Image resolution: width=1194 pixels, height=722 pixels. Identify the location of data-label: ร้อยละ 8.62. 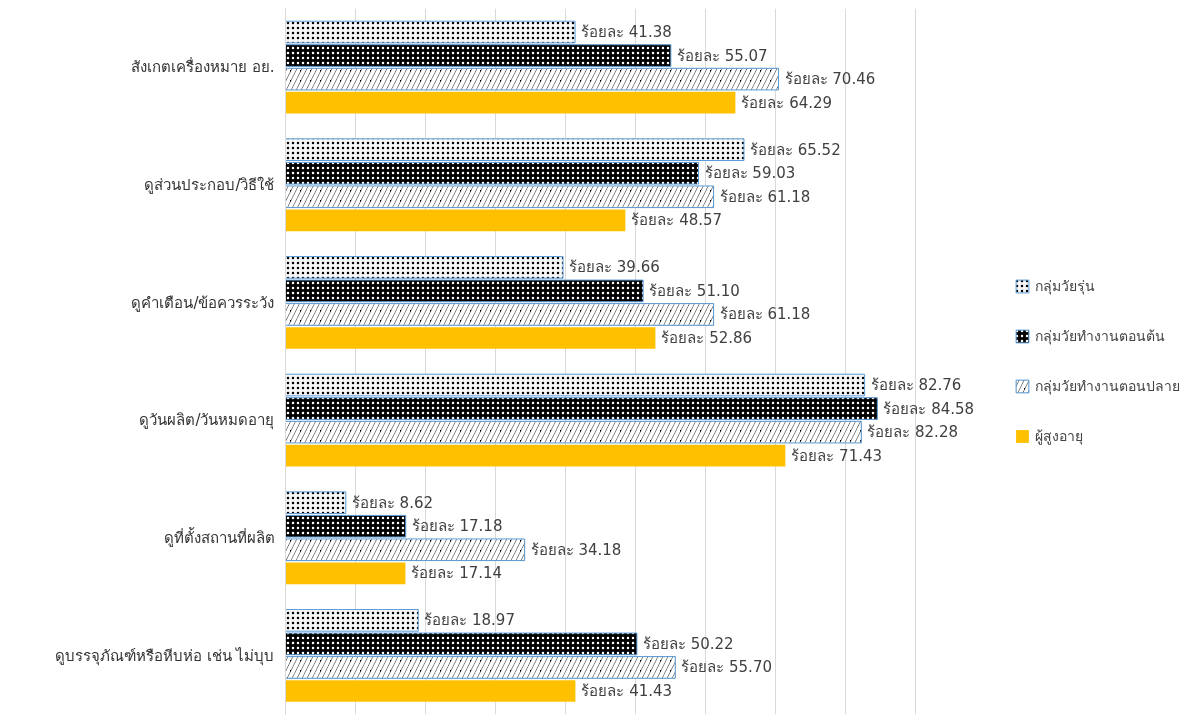
(392, 502).